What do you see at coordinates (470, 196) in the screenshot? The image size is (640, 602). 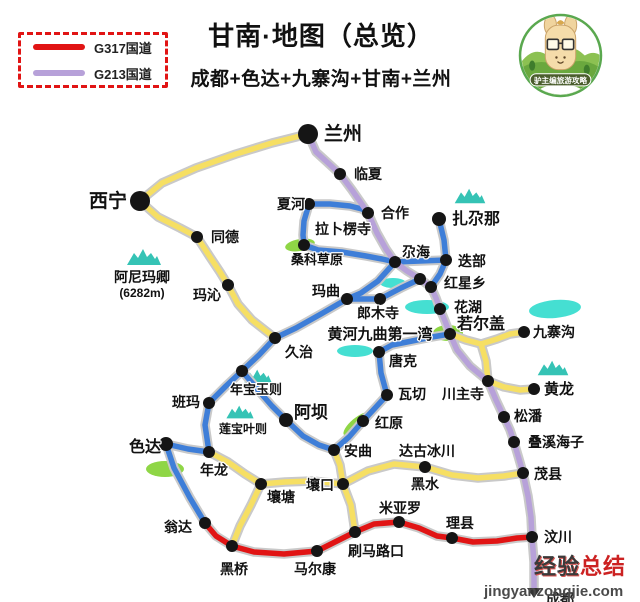 I see `zhagana-mountain-icon` at bounding box center [470, 196].